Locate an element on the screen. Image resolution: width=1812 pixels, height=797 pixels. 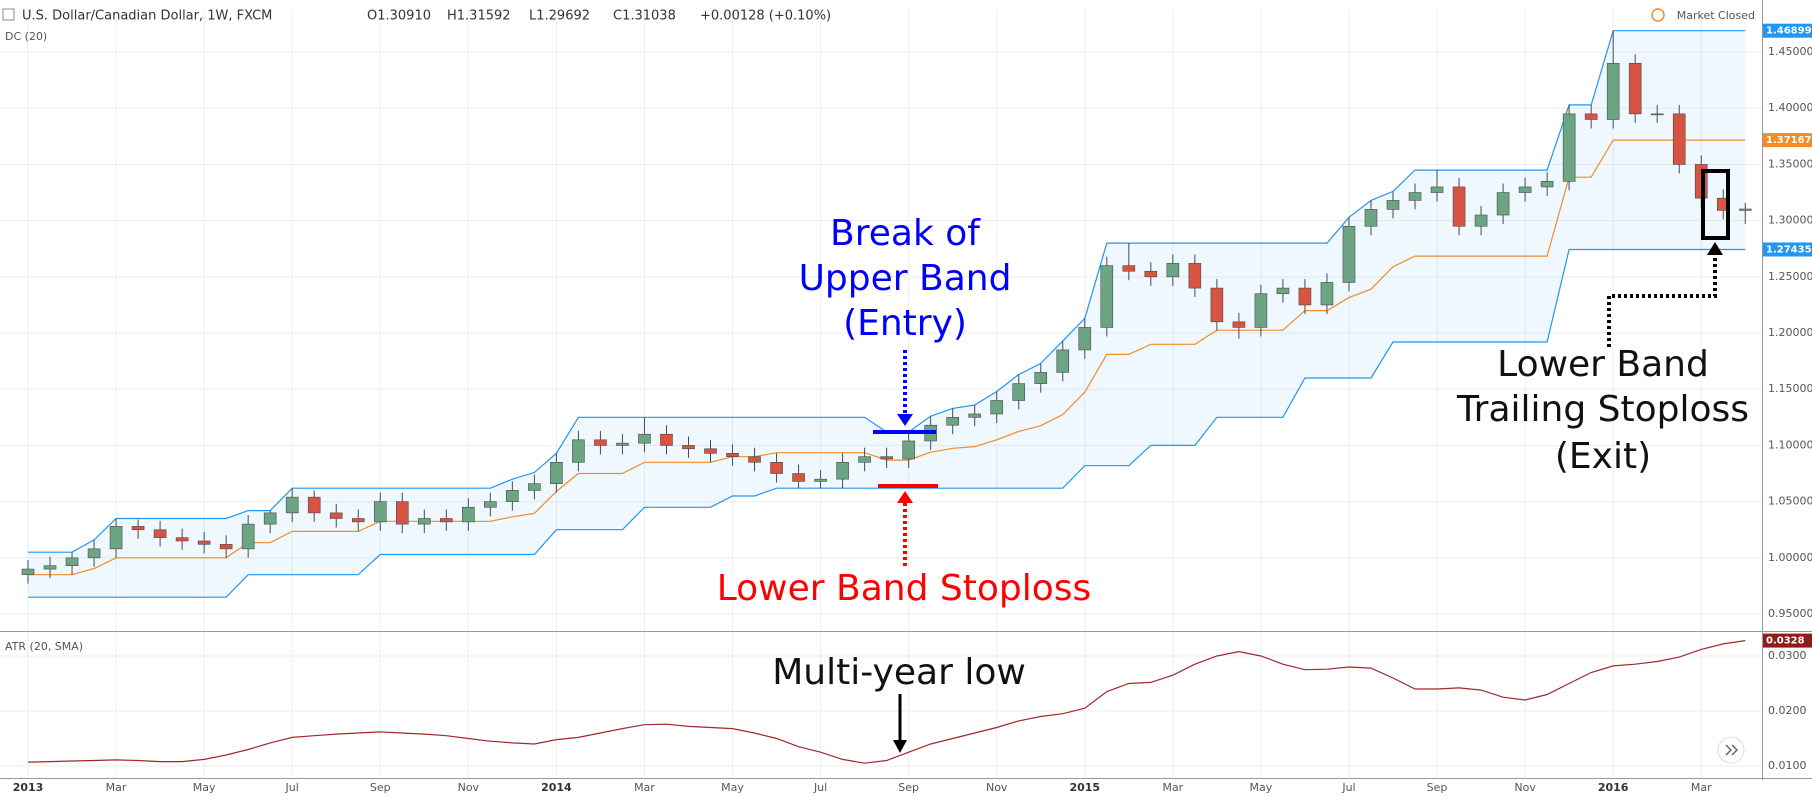
price-tag-label: 1.27435 is located at coordinates (1789, 249).